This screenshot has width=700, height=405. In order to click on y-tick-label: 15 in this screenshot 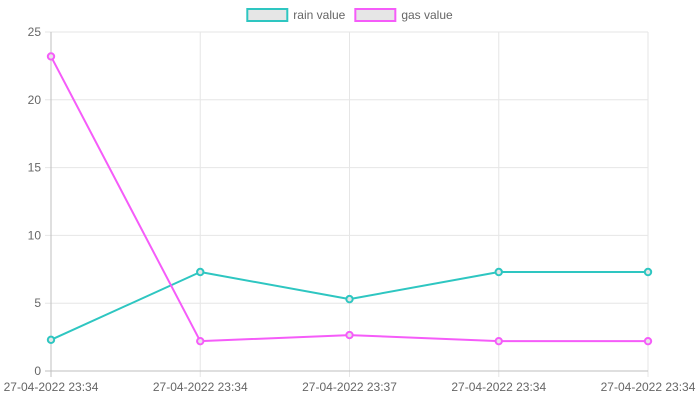, I will do `click(35, 168)`.